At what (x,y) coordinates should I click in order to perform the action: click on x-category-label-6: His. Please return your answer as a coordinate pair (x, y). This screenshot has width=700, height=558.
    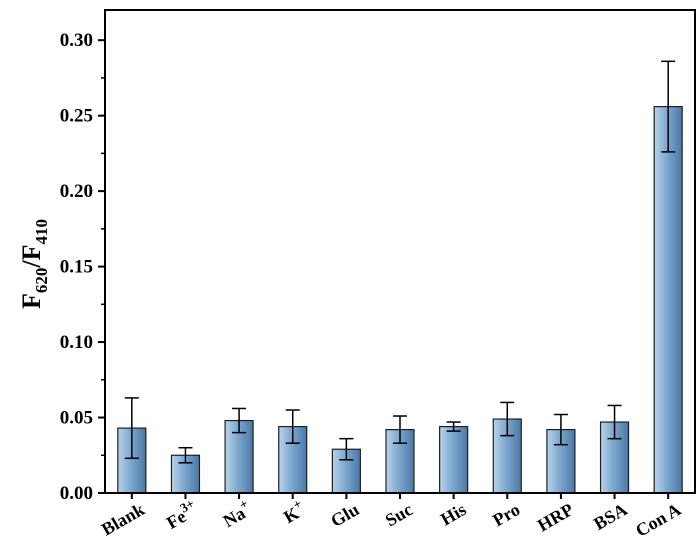
    Looking at the image, I should click on (453, 514).